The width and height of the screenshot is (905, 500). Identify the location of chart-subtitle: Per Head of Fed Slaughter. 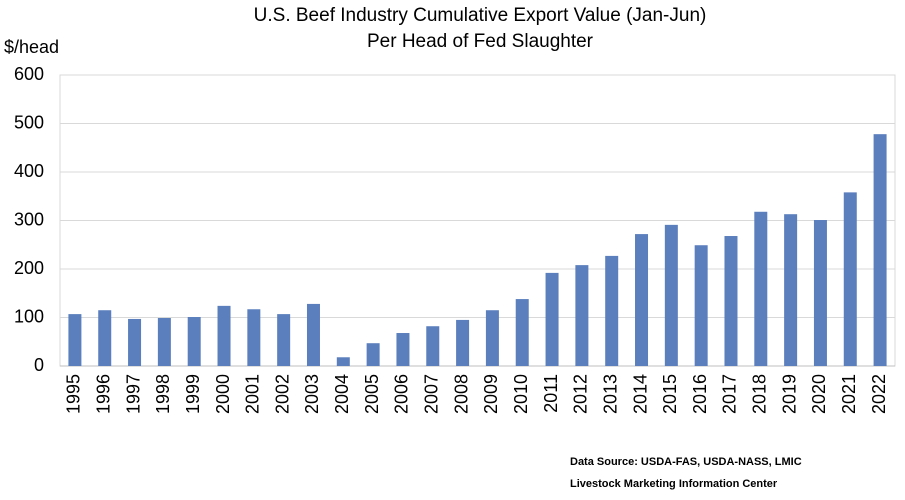
(480, 41).